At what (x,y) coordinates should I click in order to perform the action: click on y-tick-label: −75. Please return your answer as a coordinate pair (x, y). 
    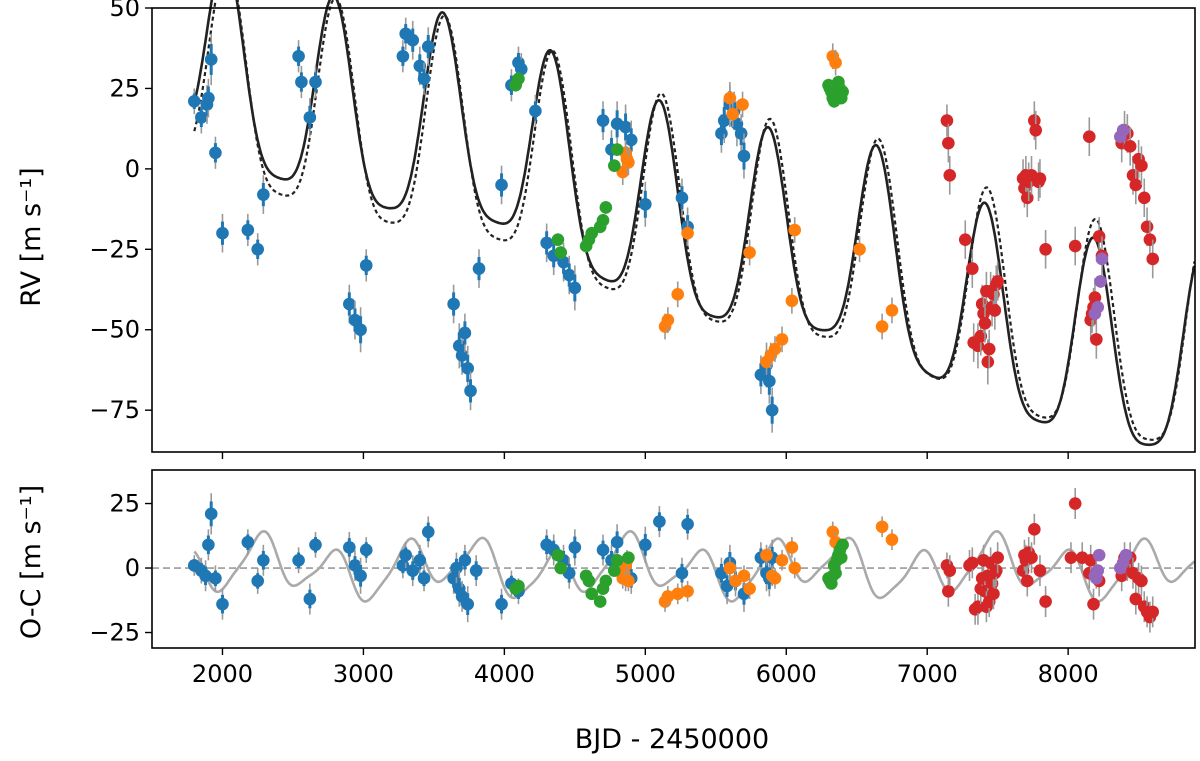
    Looking at the image, I should click on (114, 410).